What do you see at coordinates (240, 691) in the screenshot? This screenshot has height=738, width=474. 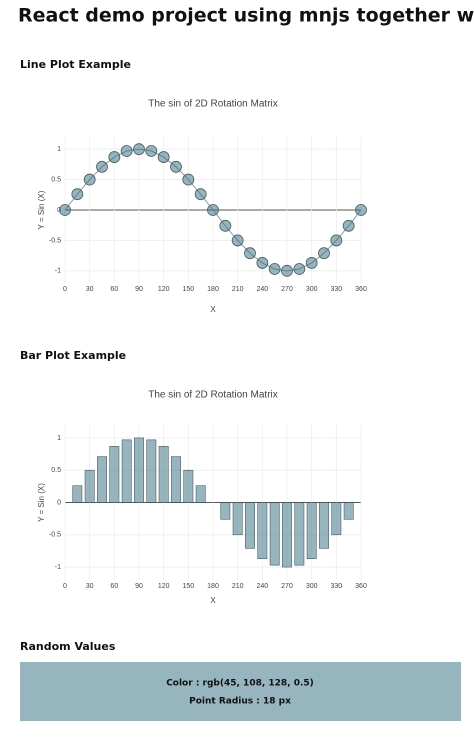 I see `random-values-box` at bounding box center [240, 691].